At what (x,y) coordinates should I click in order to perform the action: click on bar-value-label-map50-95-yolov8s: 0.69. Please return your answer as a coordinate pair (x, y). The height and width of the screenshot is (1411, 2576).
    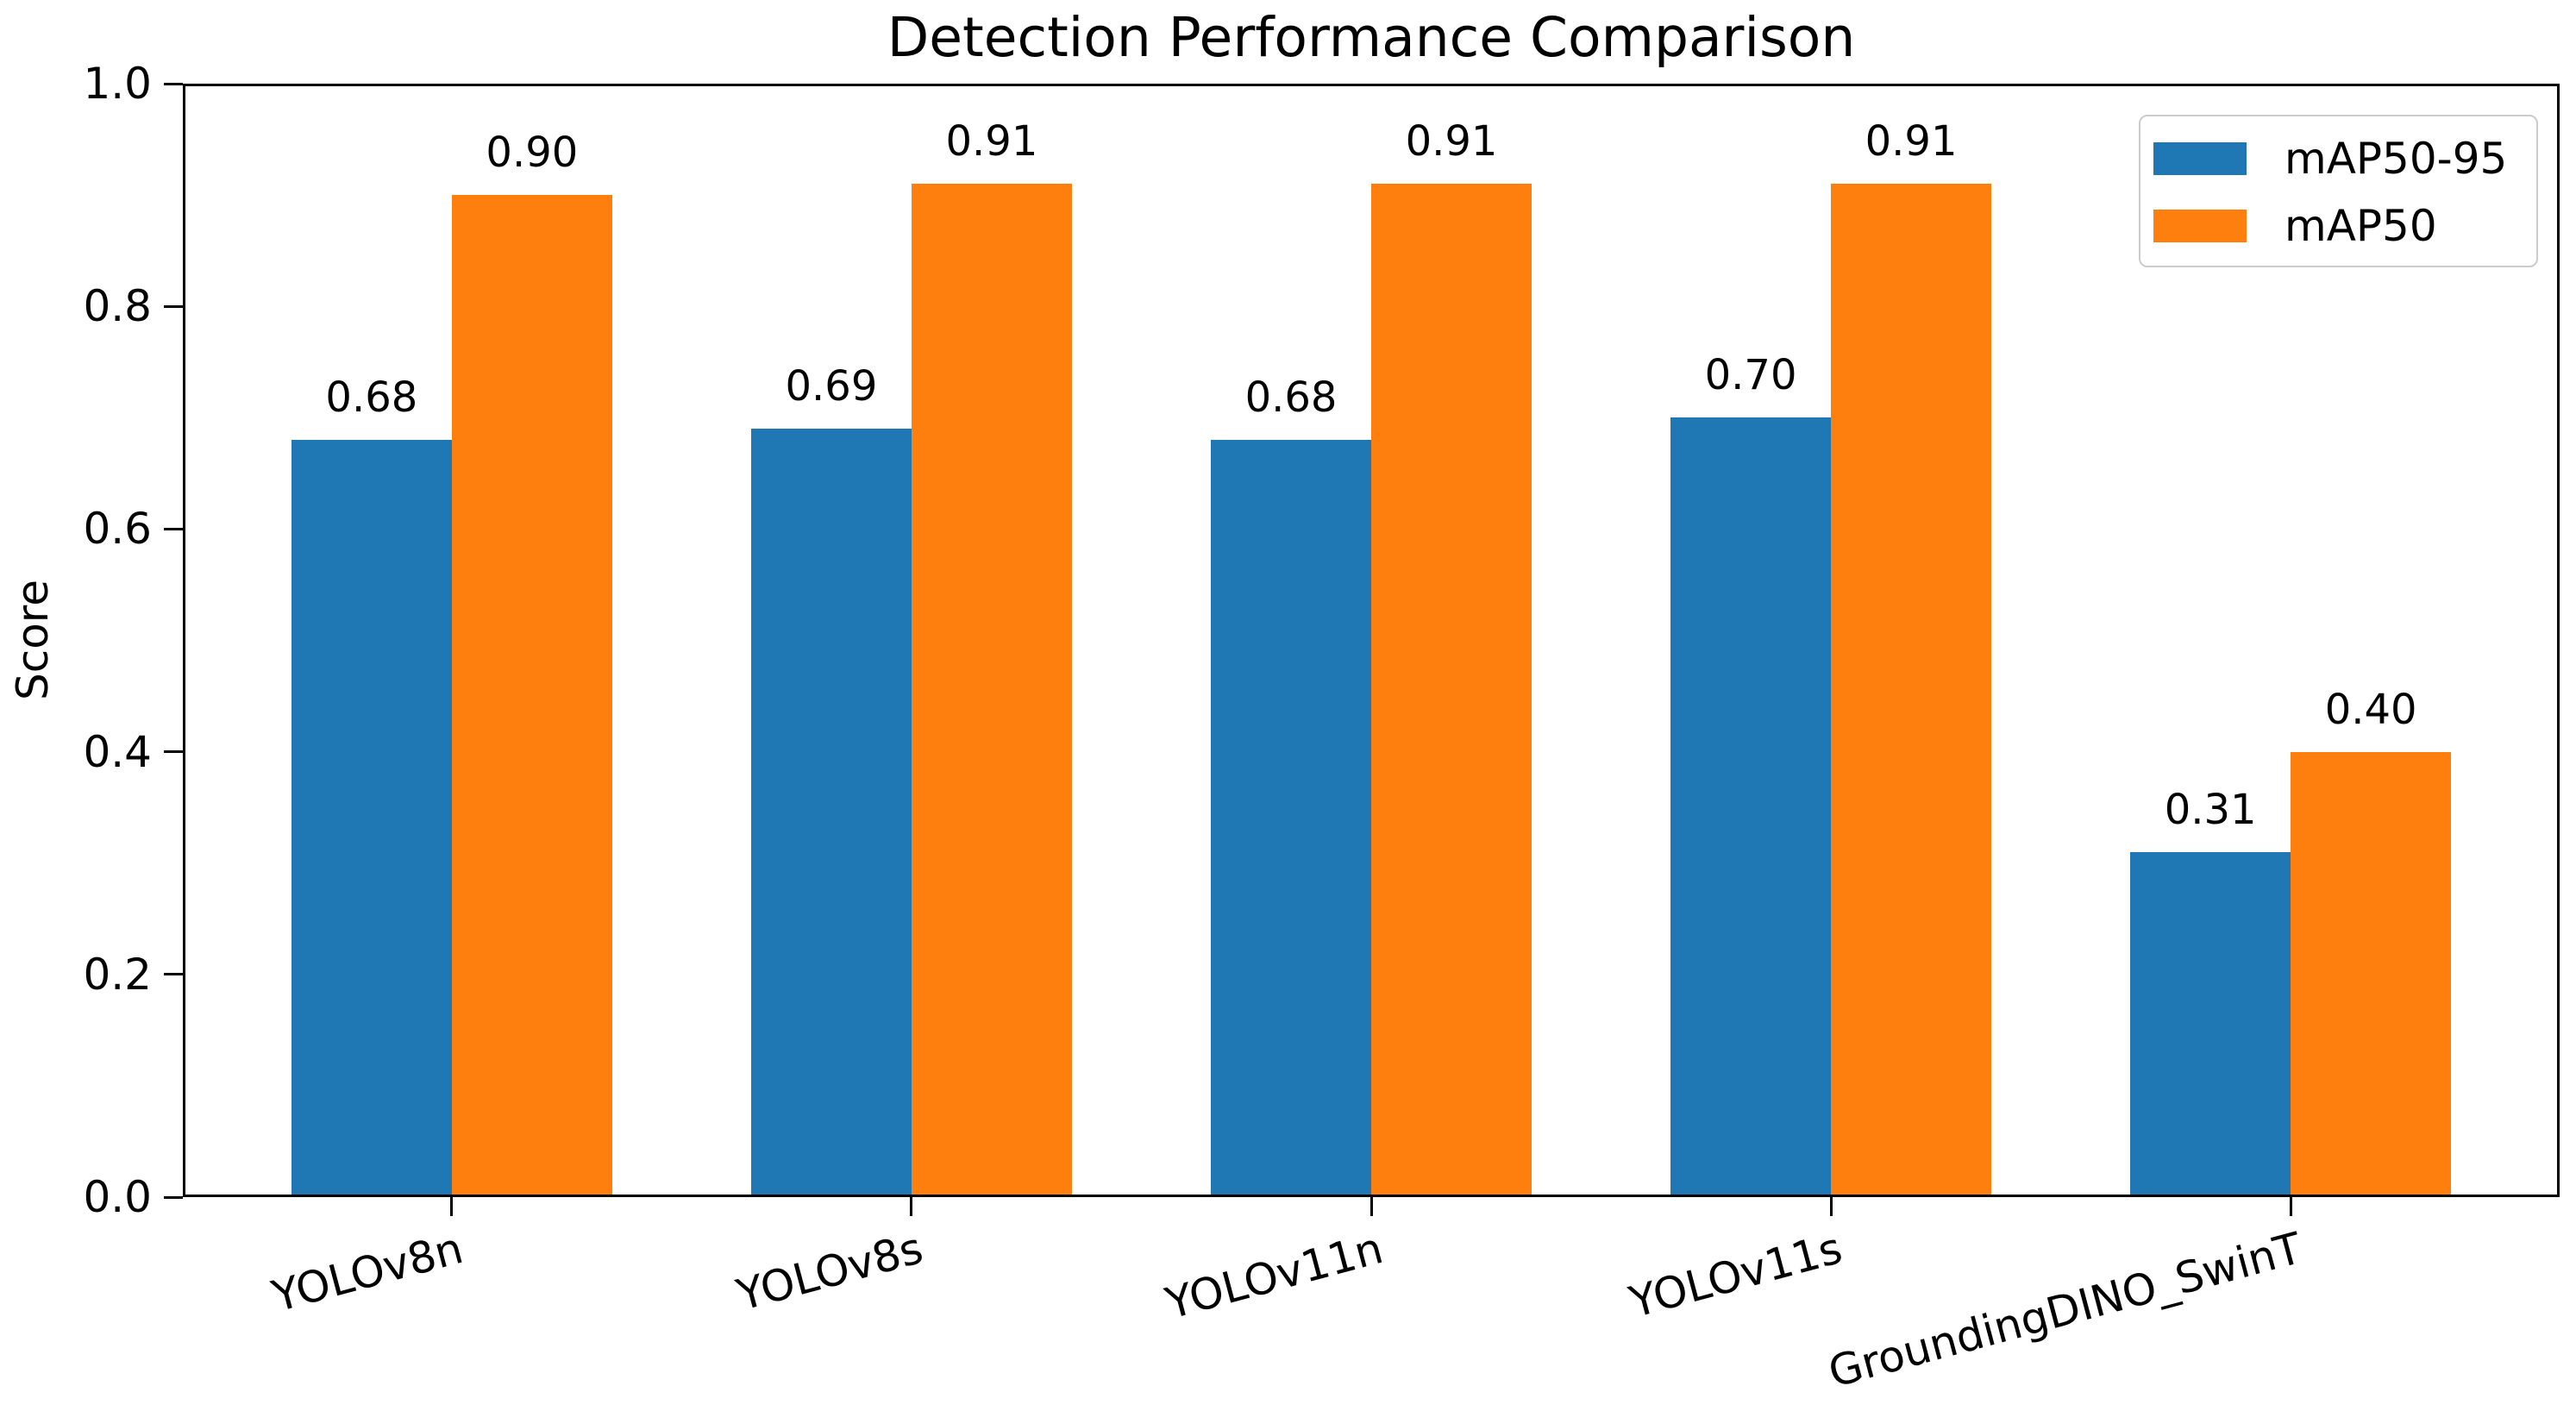
    Looking at the image, I should click on (831, 386).